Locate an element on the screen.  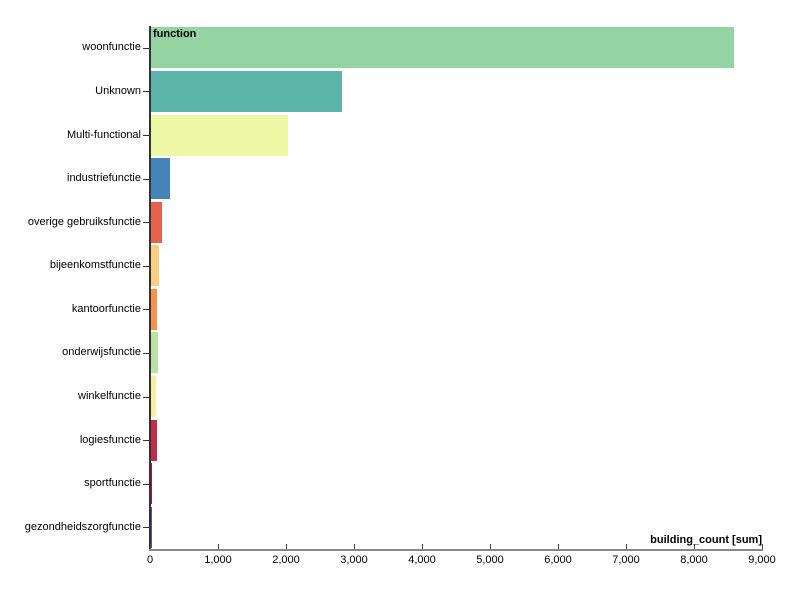
y-tick-label: onderwijsfunctie is located at coordinates (101, 352).